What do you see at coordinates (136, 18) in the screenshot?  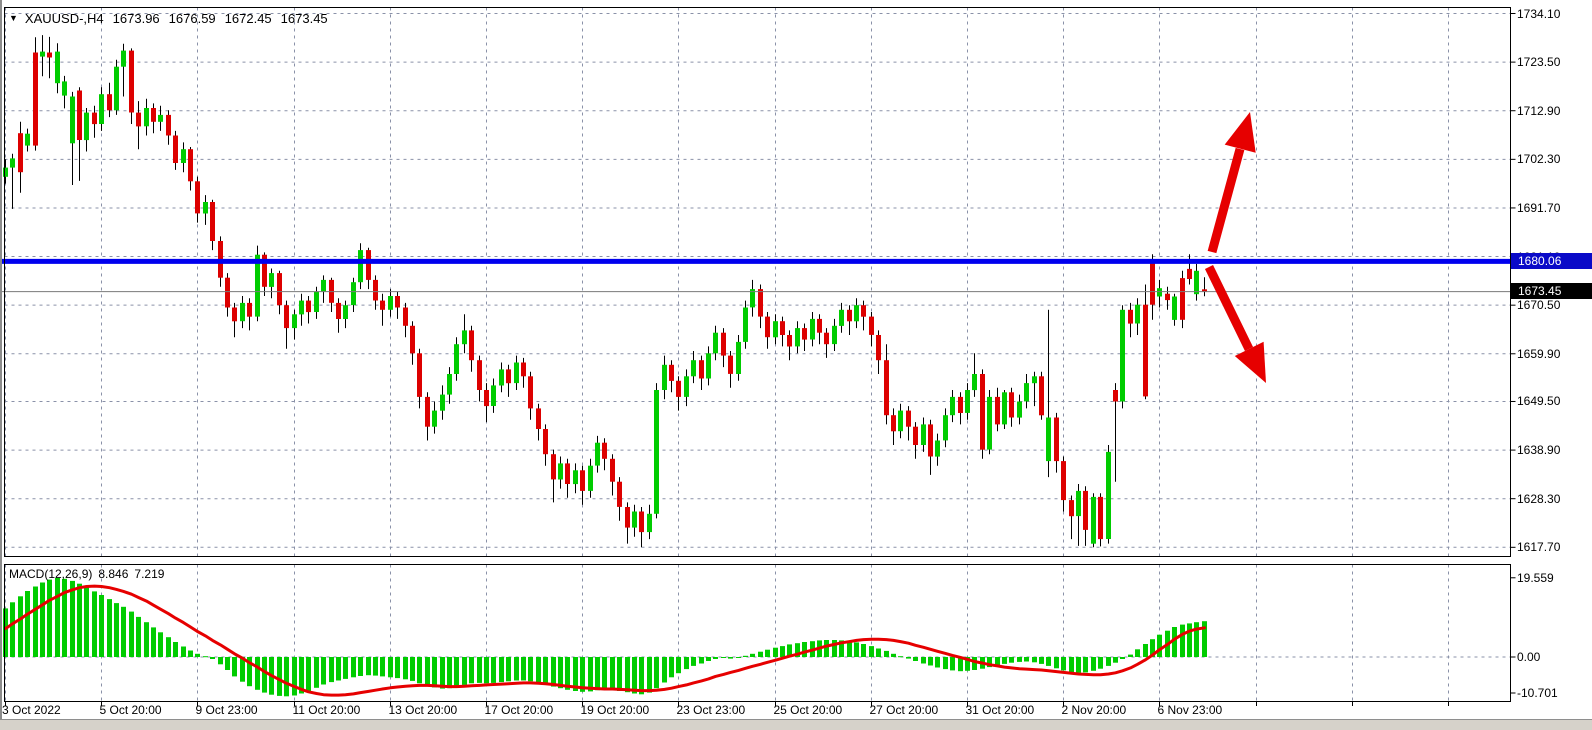 I see `ohlc-open-value: 1673.96` at bounding box center [136, 18].